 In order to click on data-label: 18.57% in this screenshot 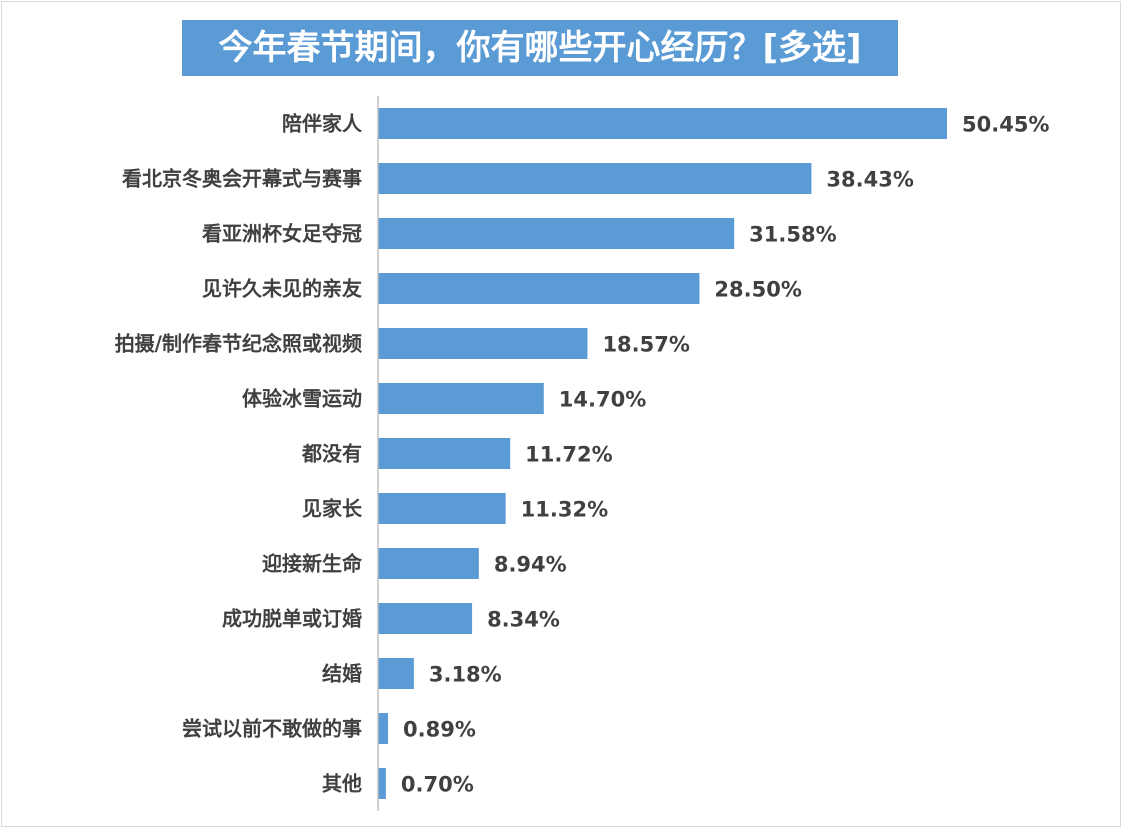, I will do `click(645, 345)`.